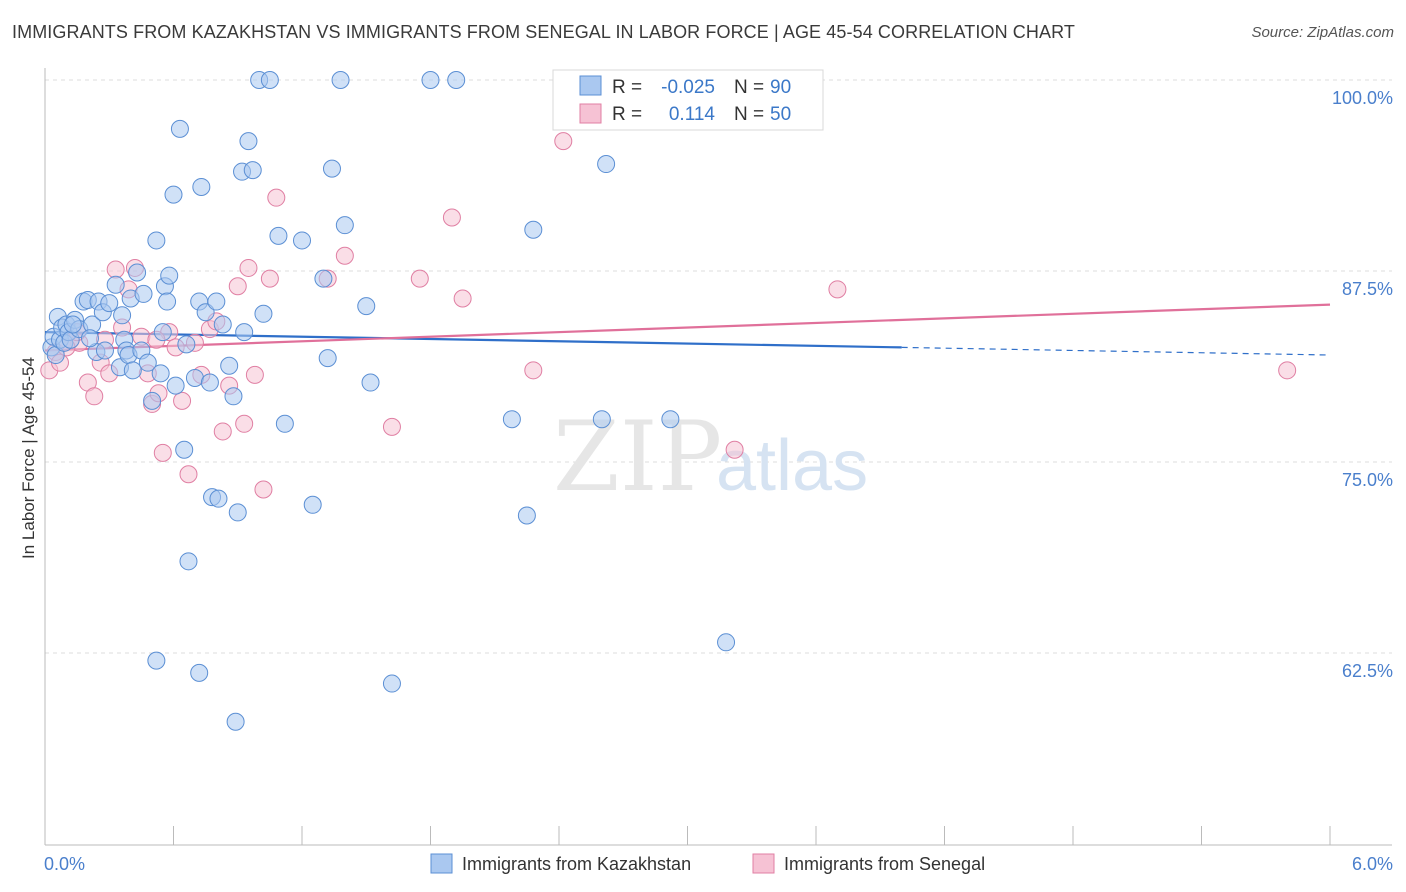  What do you see at coordinates (473, 340) in the screenshot?
I see `trend-line-kazakhstan-solid` at bounding box center [473, 340].